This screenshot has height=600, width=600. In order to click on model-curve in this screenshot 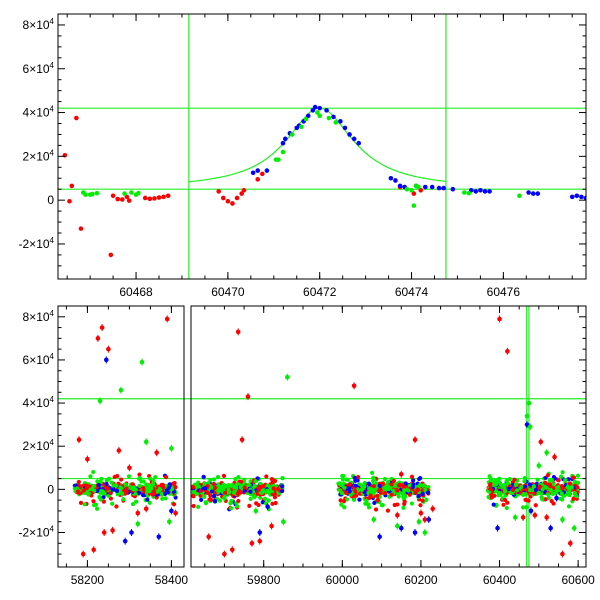, I will do `click(317, 145)`.